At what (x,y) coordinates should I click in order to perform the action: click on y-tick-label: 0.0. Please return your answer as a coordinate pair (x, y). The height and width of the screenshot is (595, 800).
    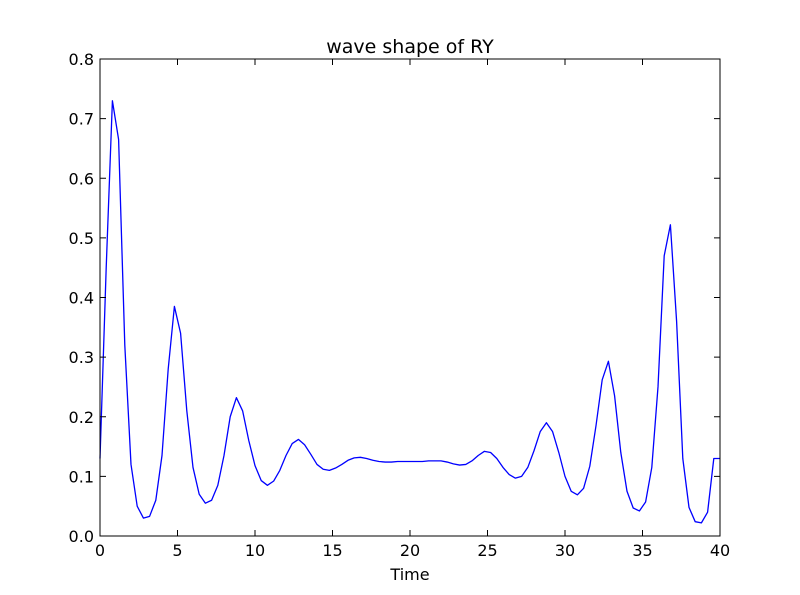
    Looking at the image, I should click on (81, 536).